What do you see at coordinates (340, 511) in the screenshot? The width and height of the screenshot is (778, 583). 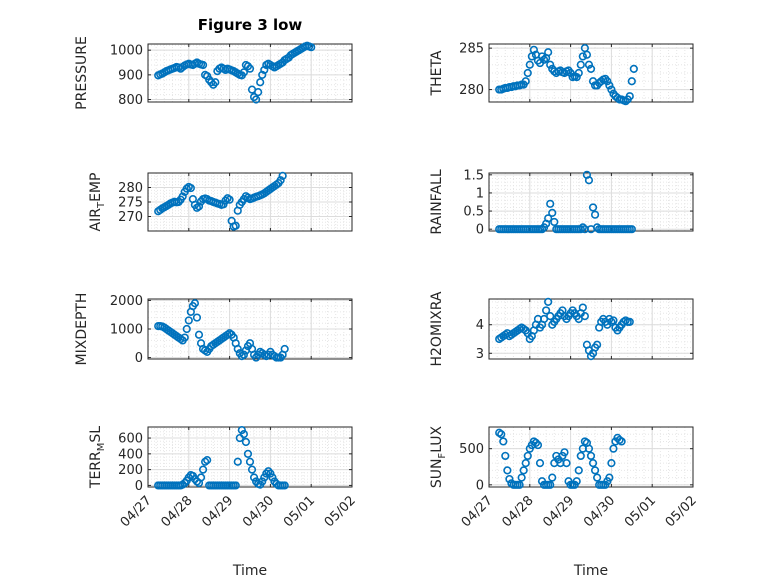 I see `xtick-label-terr_msl: 05/02` at bounding box center [340, 511].